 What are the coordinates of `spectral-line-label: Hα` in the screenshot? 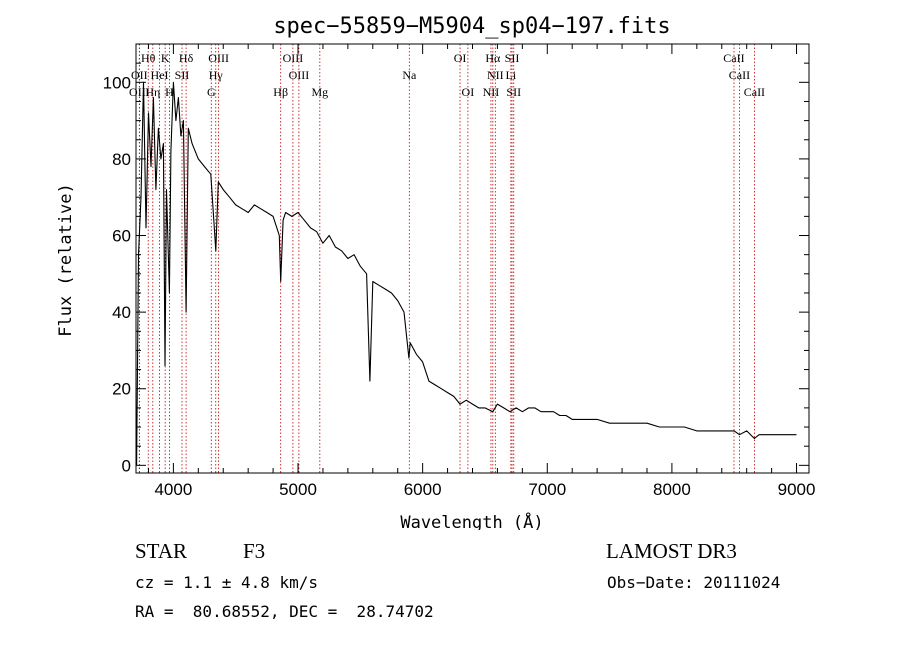 It's located at (493, 58).